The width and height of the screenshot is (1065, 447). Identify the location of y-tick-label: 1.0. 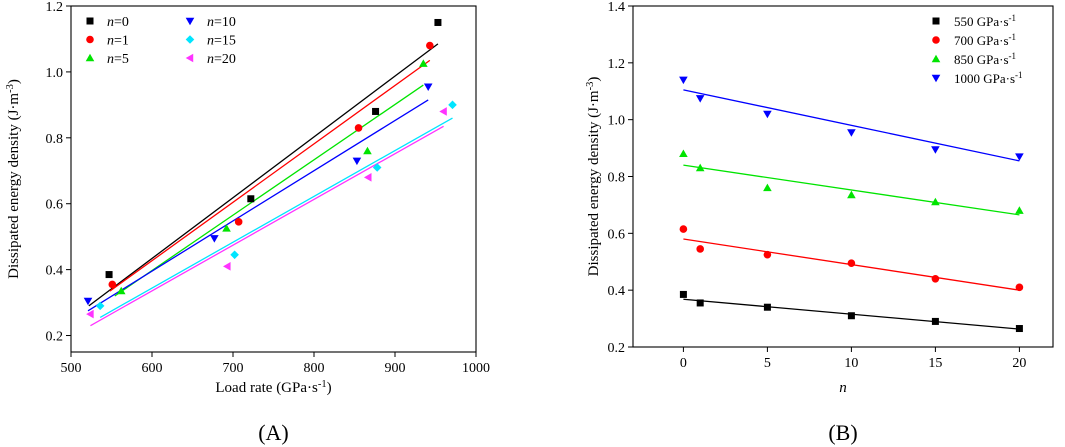
(55, 73).